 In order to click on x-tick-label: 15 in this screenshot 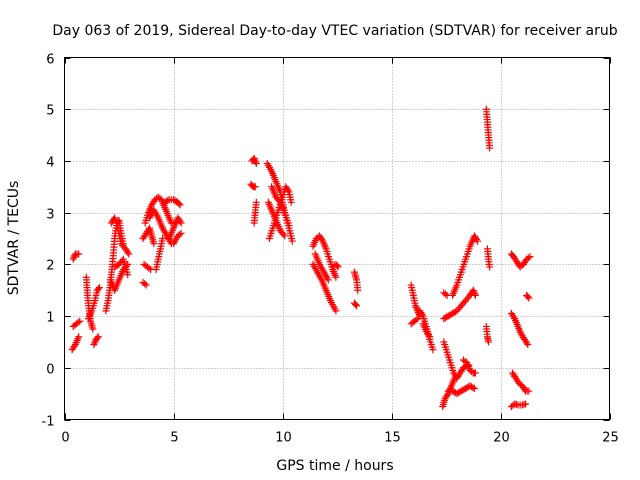, I will do `click(392, 438)`.